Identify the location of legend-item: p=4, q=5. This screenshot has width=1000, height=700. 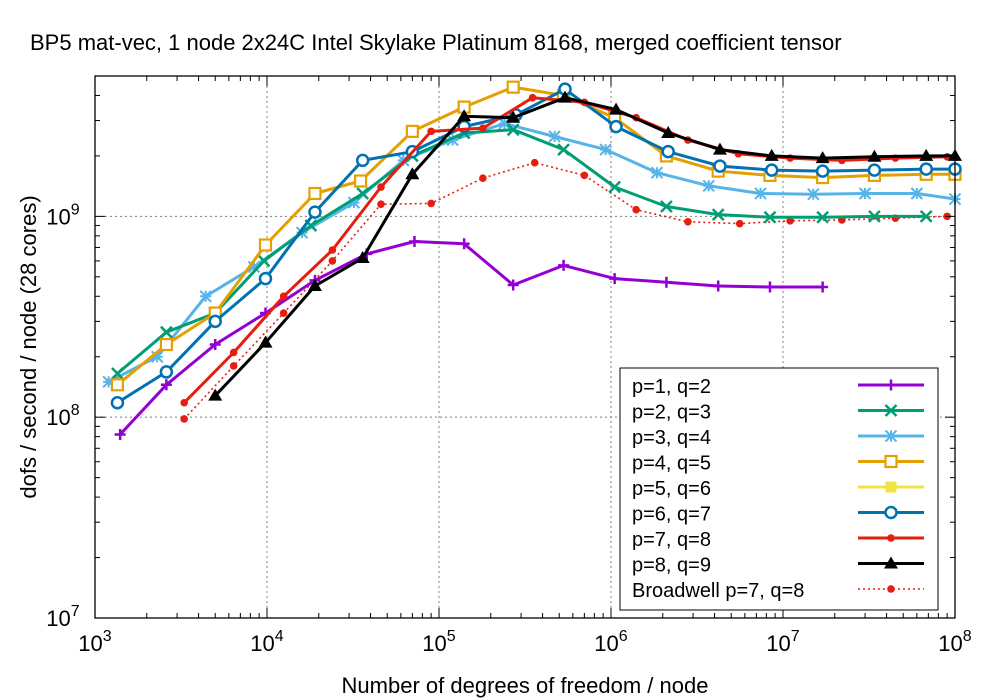
(778, 464).